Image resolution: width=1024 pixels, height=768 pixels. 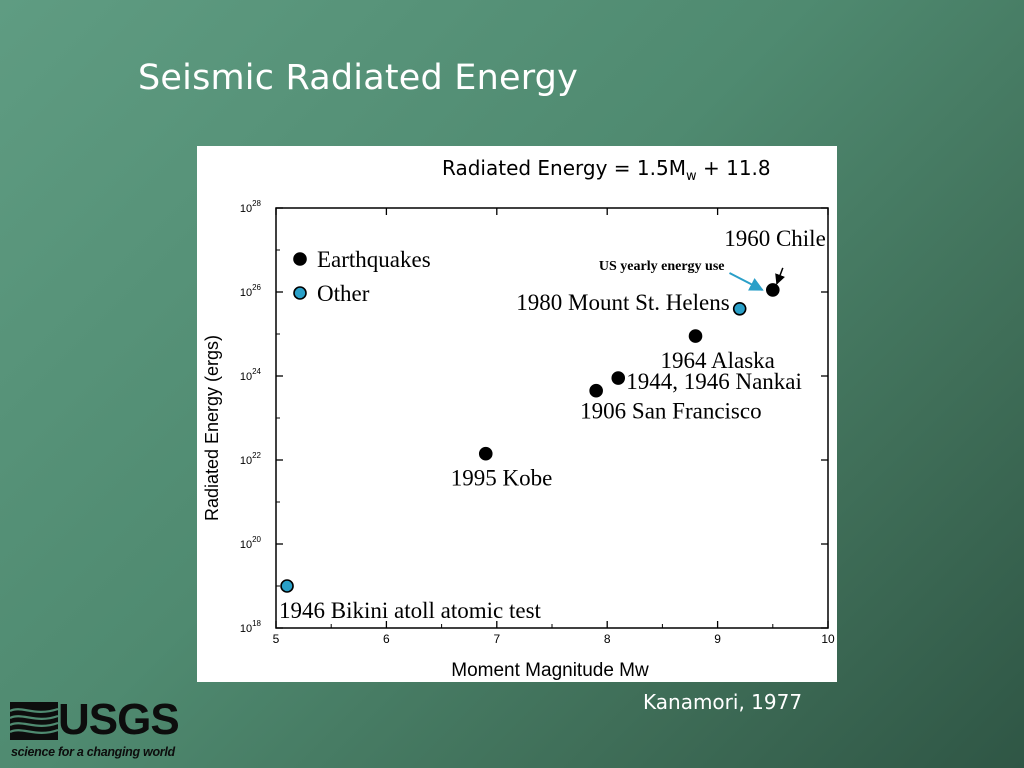 What do you see at coordinates (93, 752) in the screenshot?
I see `usgs-tagline: science for a changing world` at bounding box center [93, 752].